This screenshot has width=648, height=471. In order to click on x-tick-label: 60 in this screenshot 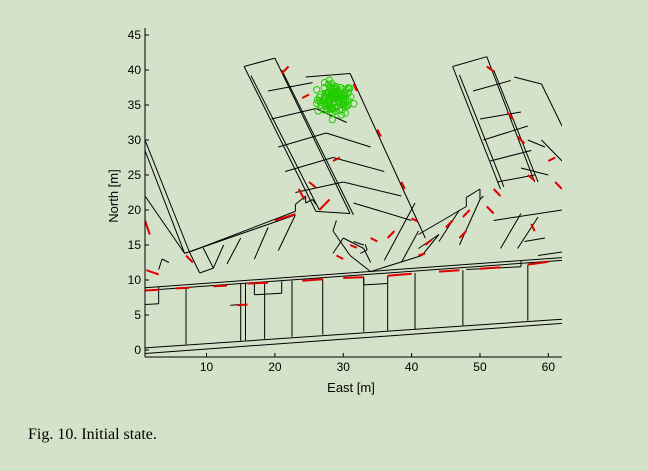, I will do `click(549, 367)`.